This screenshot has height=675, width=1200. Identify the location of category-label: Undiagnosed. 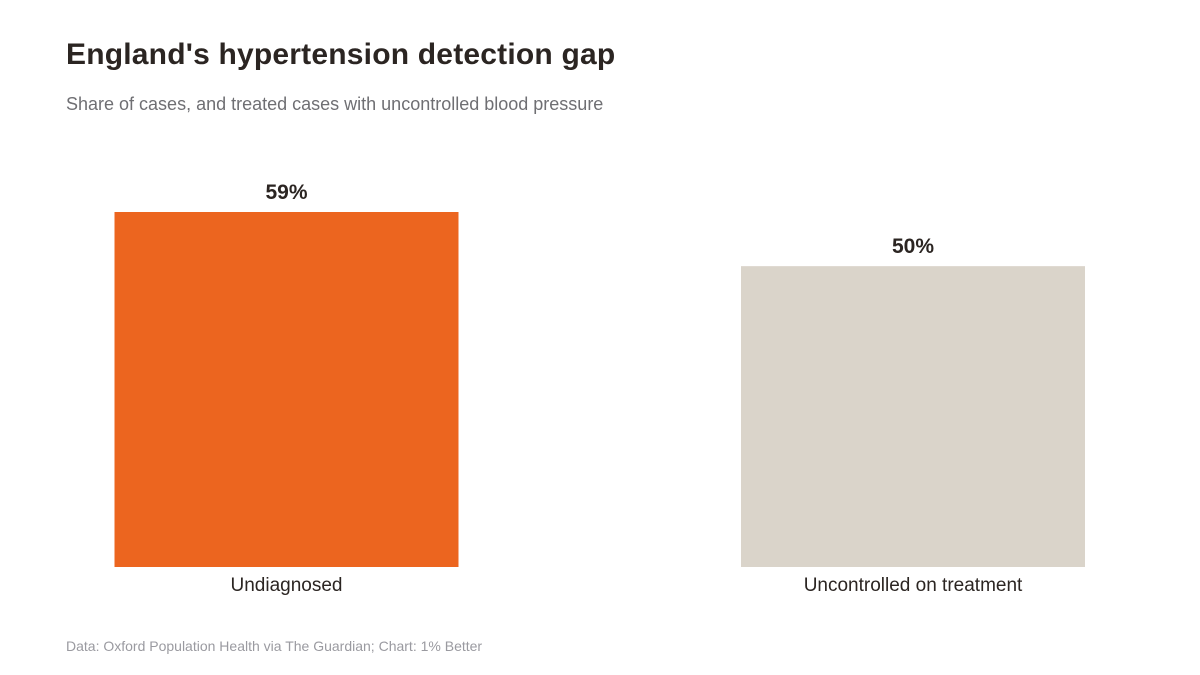
(287, 585).